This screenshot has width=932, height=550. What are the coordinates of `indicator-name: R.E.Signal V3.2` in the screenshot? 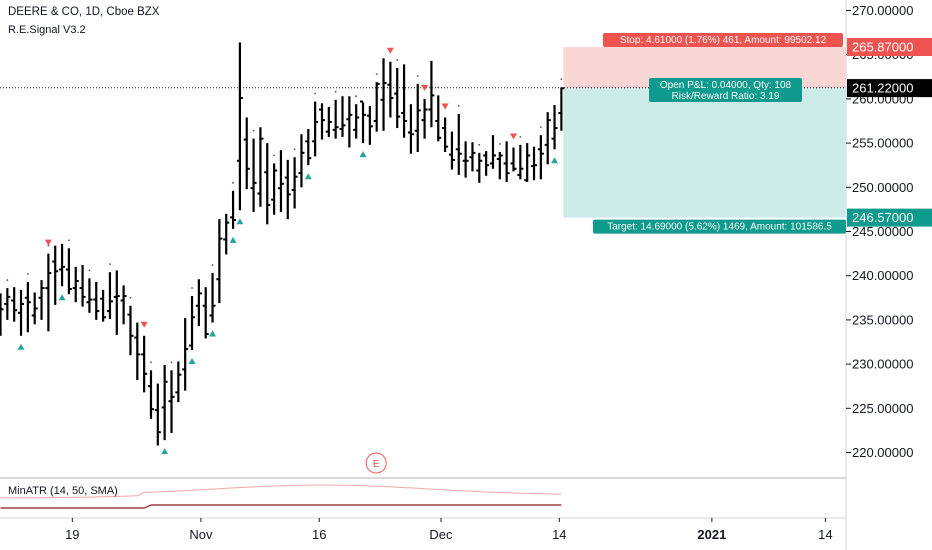 It's located at (47, 30).